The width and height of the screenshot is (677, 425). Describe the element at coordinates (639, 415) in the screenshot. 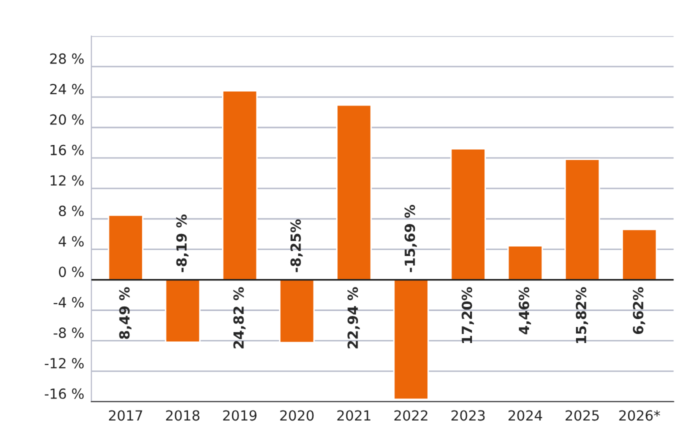

I see `x-tick-label: 2026*` at that location.